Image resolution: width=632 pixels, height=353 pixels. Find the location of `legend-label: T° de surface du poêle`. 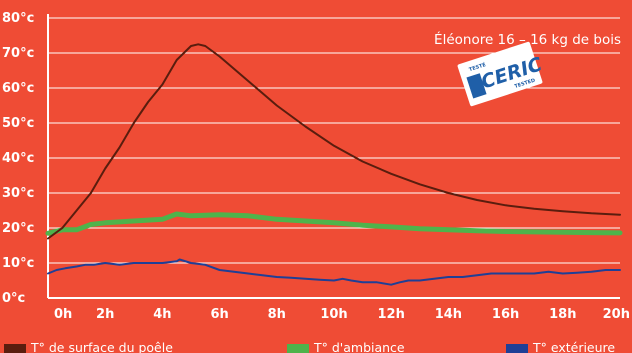

legend-label: T° de surface du poêle is located at coordinates (101, 346).